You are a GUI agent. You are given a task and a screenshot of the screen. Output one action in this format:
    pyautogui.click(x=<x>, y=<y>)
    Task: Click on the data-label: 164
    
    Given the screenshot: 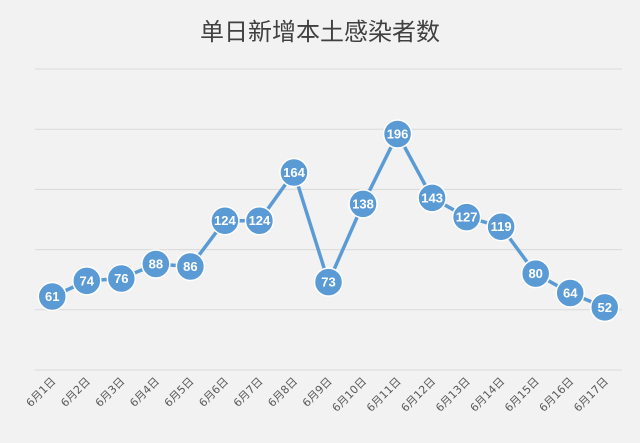 What is the action you would take?
    pyautogui.click(x=294, y=172)
    